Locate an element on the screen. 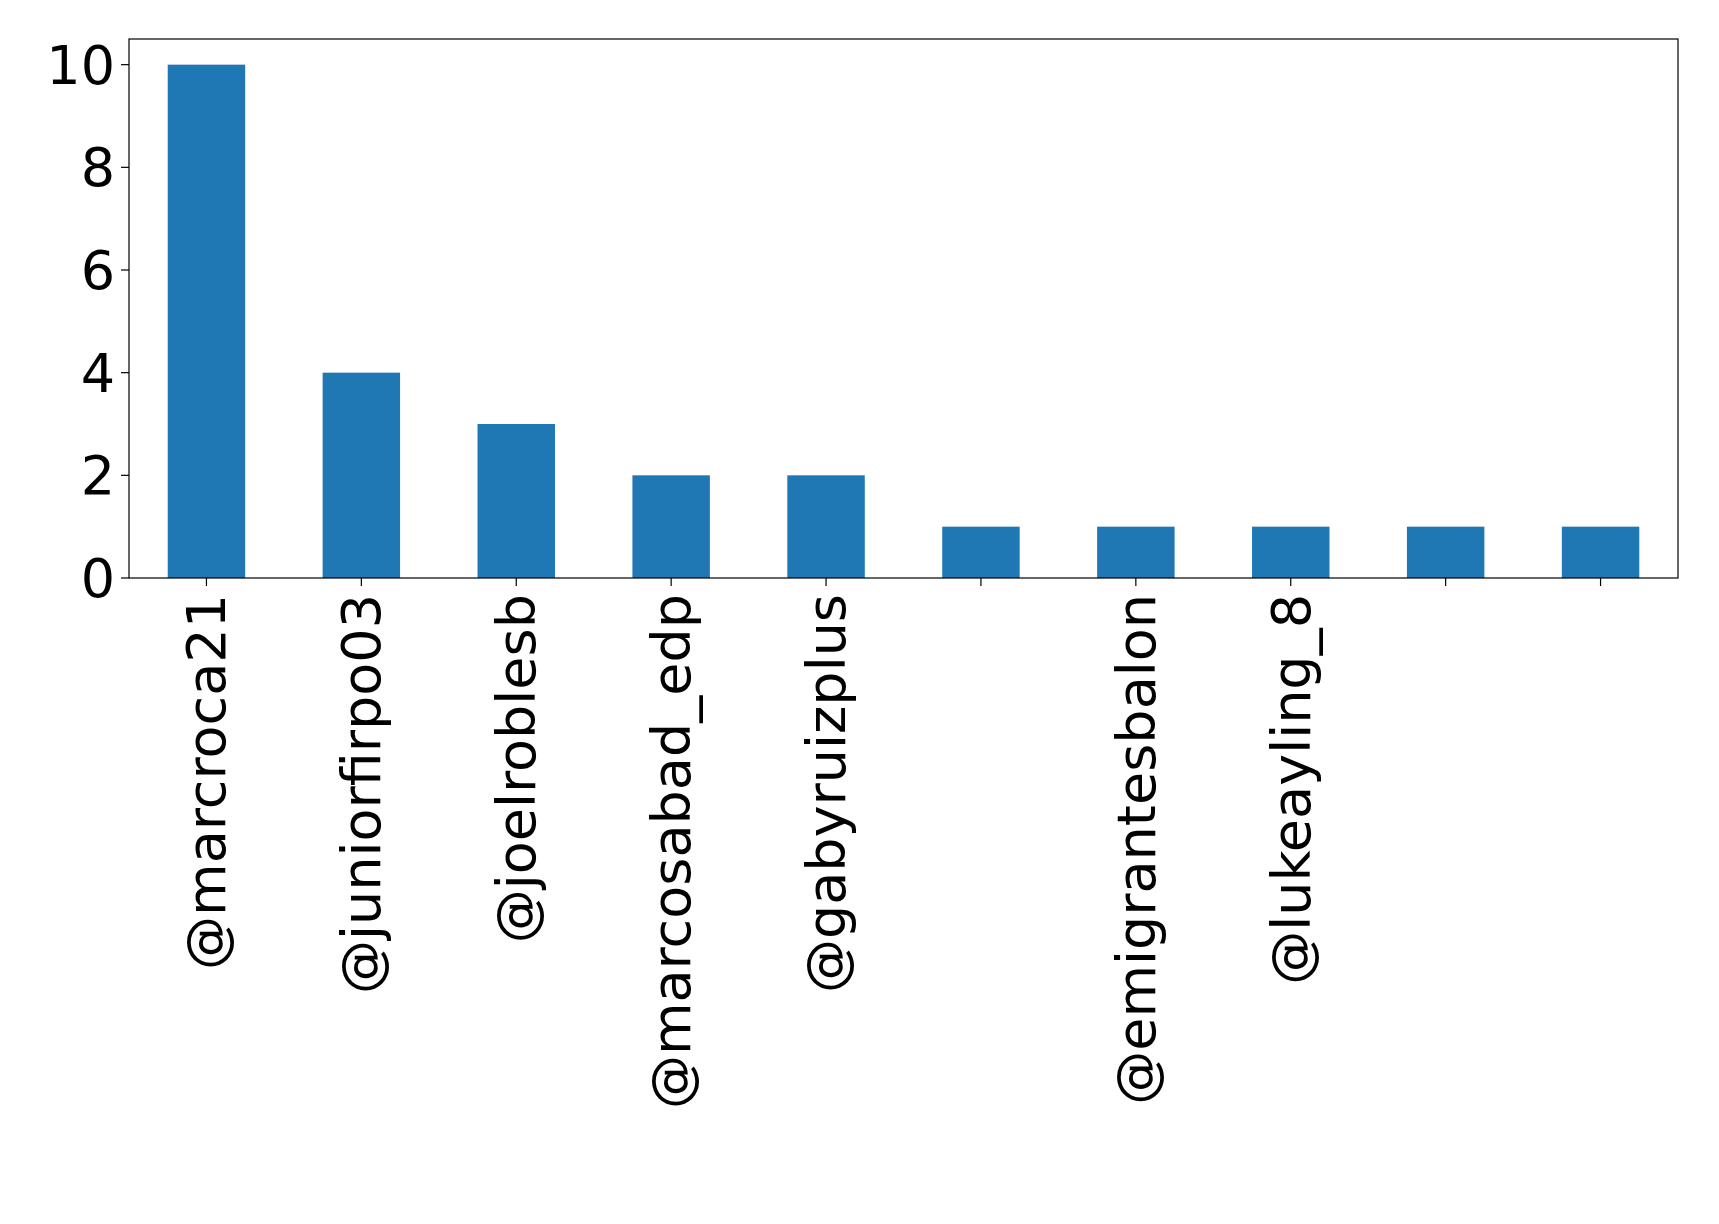  y-tick-label: 6 is located at coordinates (97, 270).